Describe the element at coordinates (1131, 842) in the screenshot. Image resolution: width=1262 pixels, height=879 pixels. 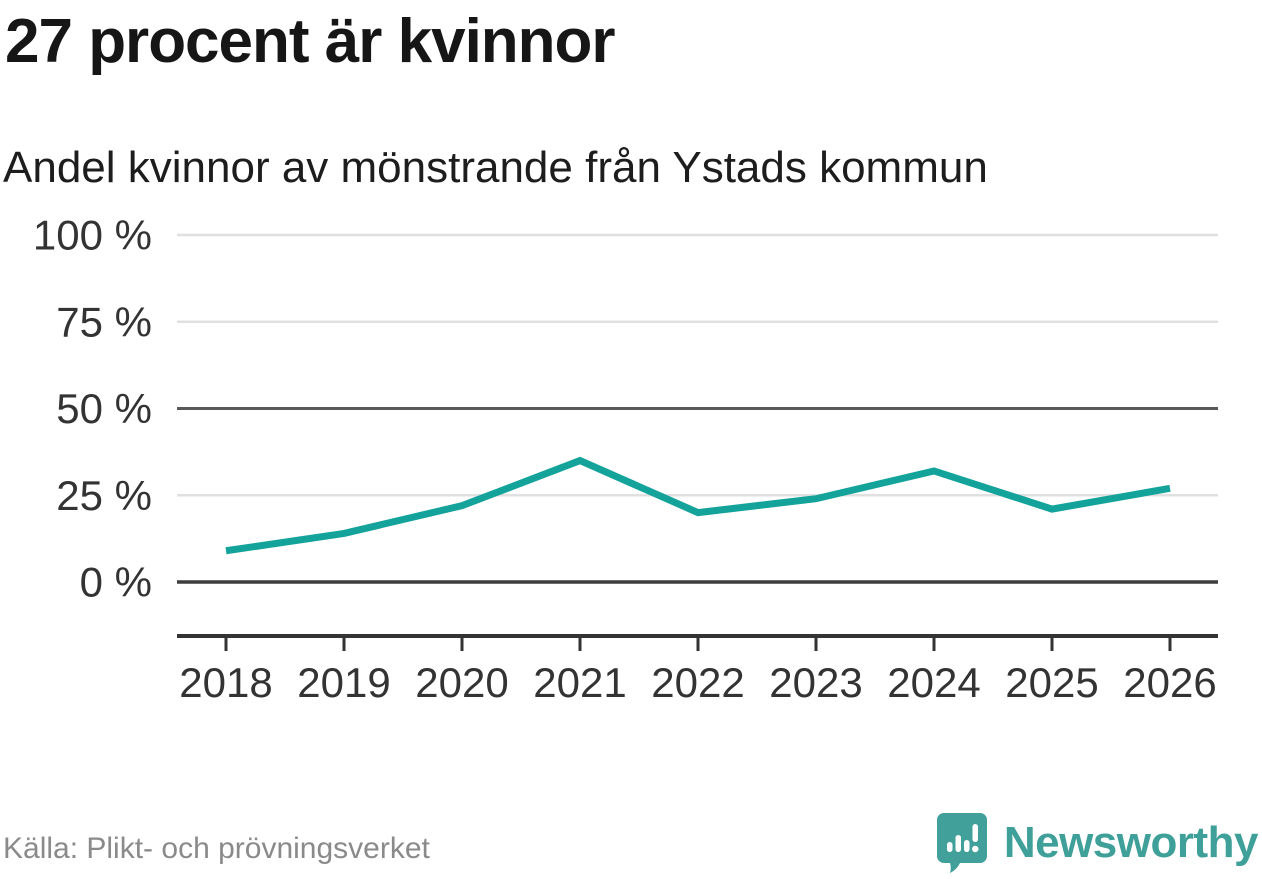
I see `brand-wordmark: Newsworthy` at that location.